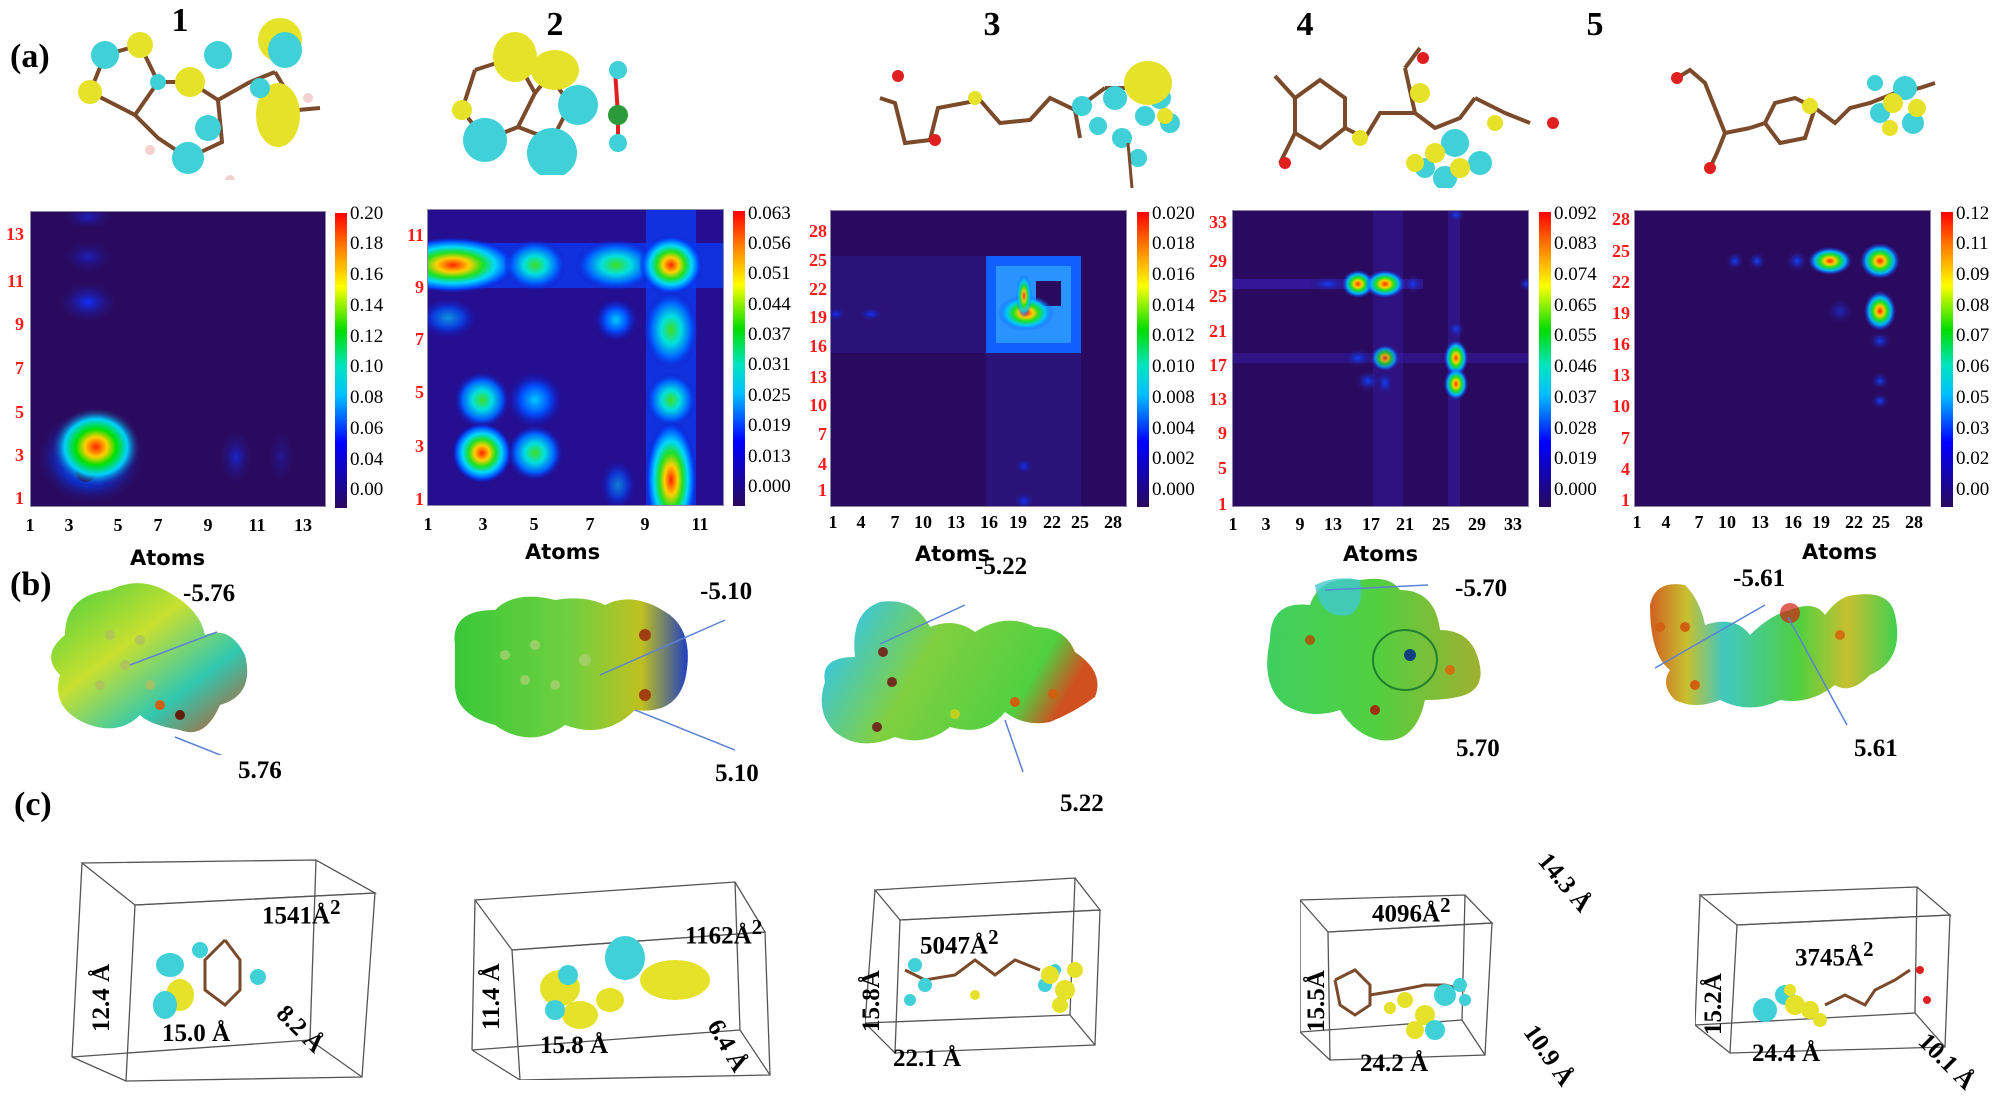 This screenshot has height=1102, width=2000. I want to click on esp-min-1: -5.76, so click(209, 593).